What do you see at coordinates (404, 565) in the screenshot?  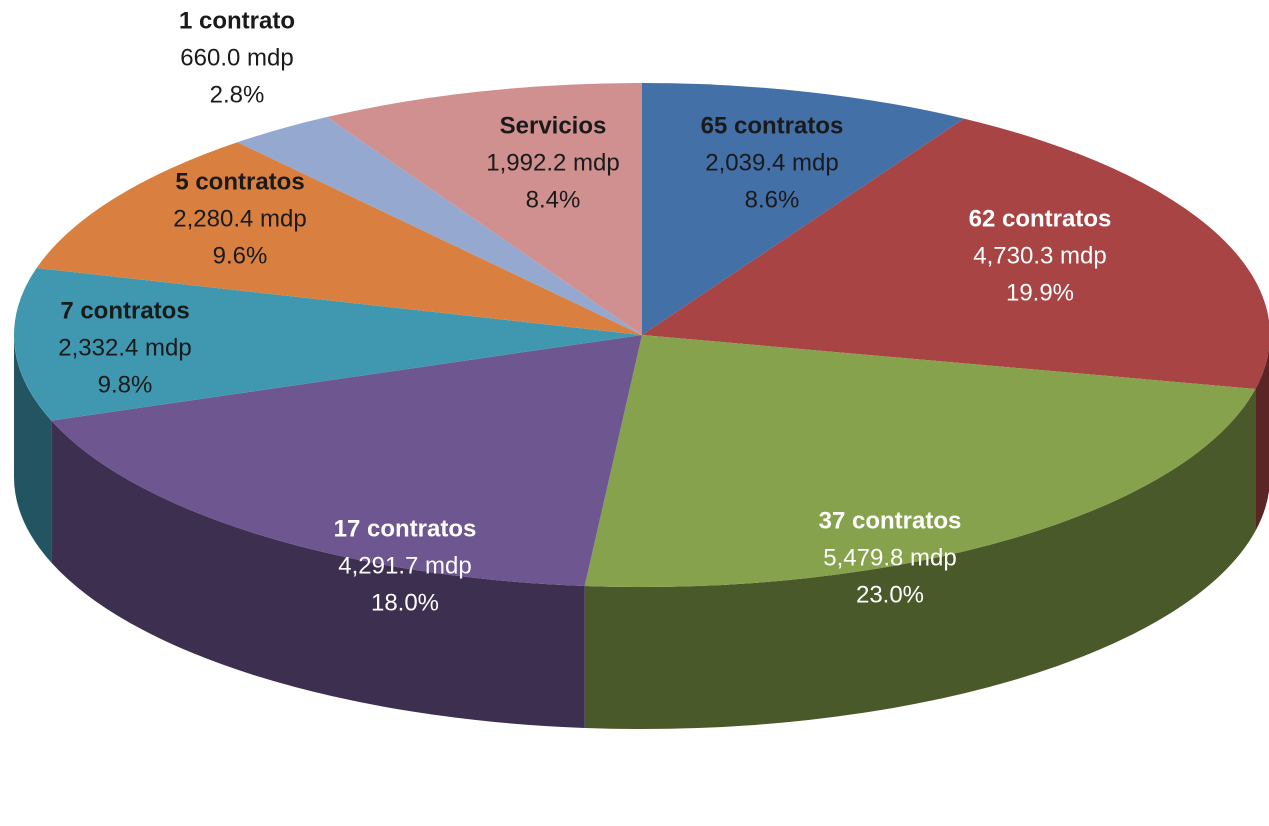 I see `value-label: 4,291.7 mdp` at bounding box center [404, 565].